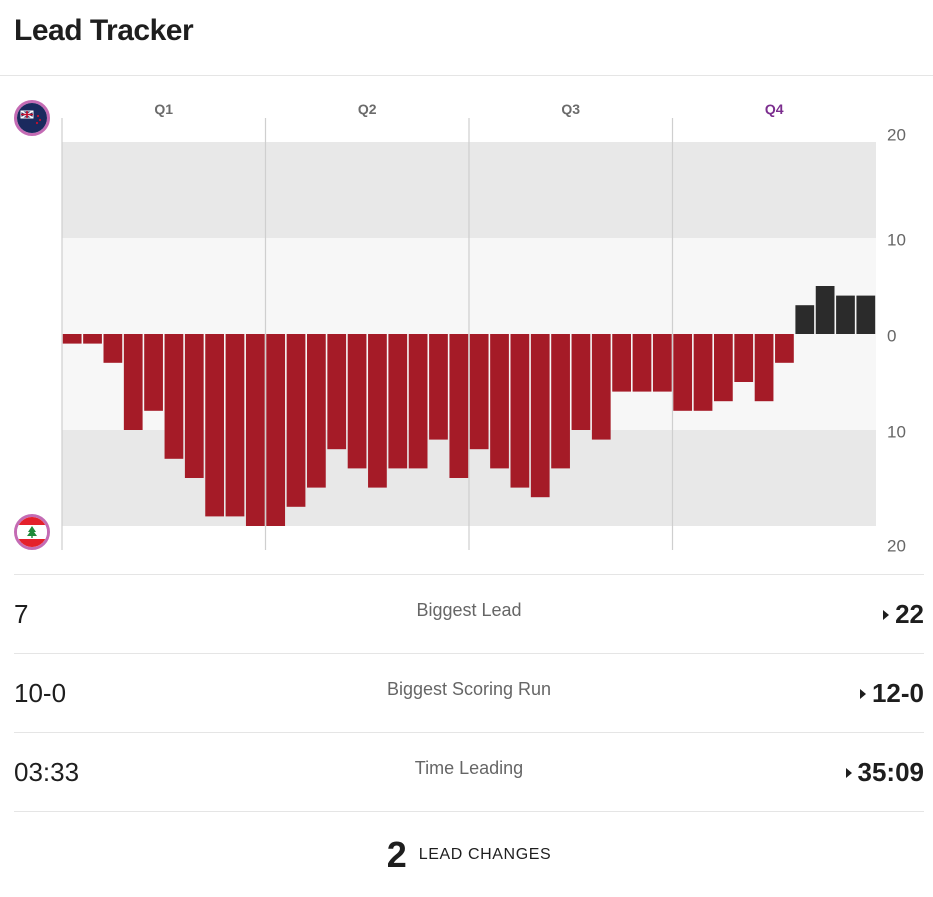  I want to click on stat-row-biggest-scoring-run: 10-0 Biggest Scoring Run 12-0, so click(469, 692).